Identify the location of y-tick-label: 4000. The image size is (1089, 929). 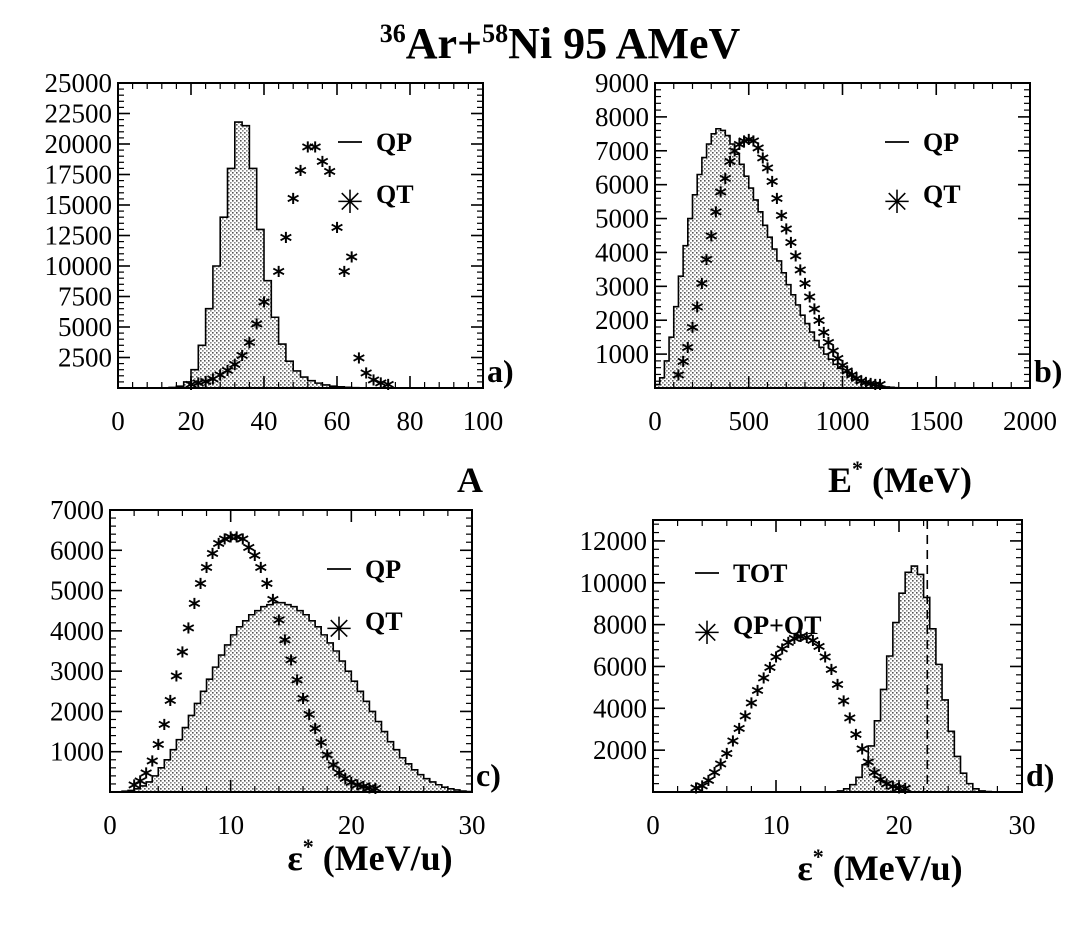
(622, 252).